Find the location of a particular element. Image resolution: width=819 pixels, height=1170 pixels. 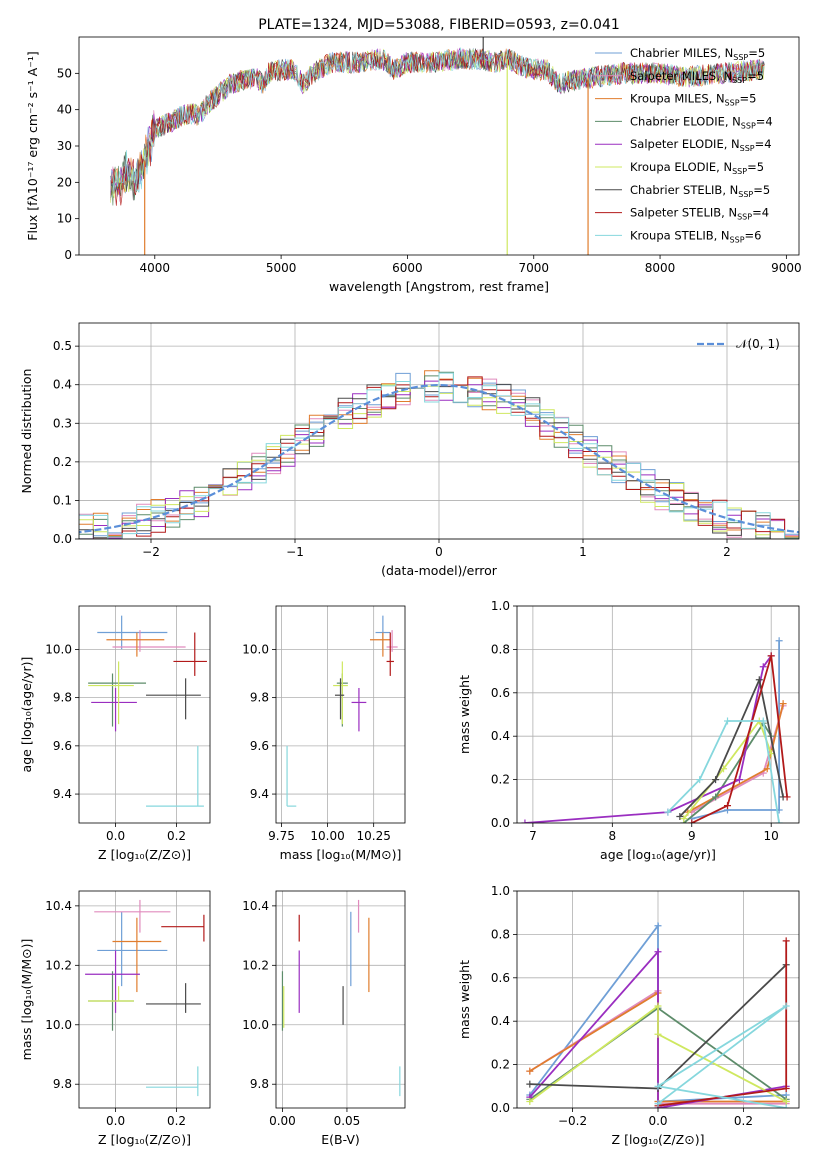

x-tick-label: −1 is located at coordinates (295, 552).